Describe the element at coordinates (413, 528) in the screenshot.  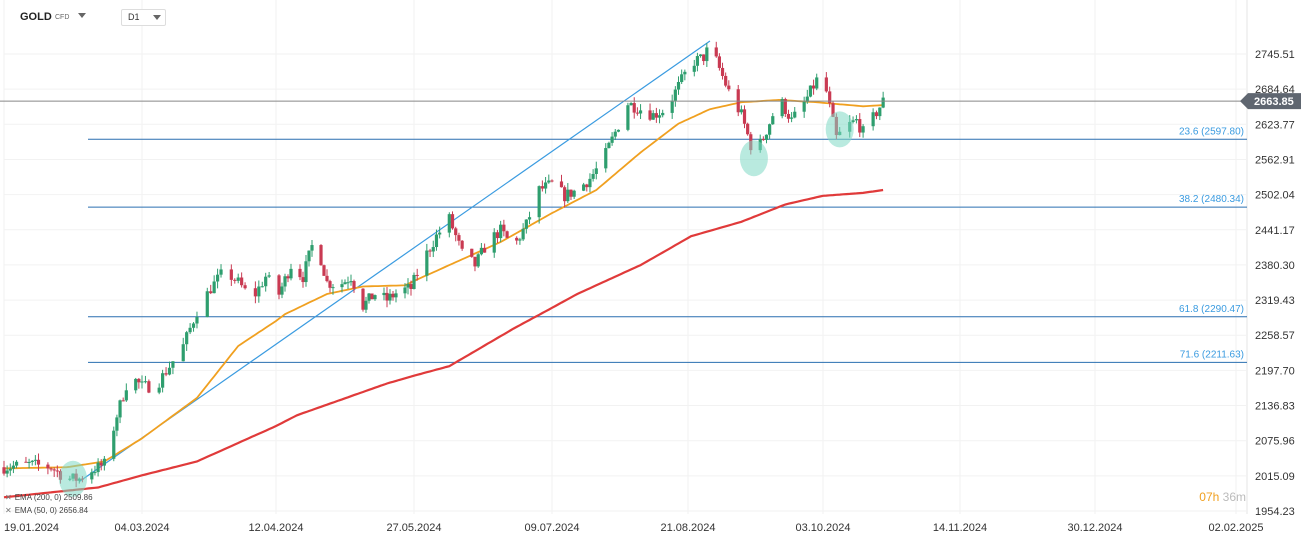
I see `x-tick-label: 27.05.2024` at that location.